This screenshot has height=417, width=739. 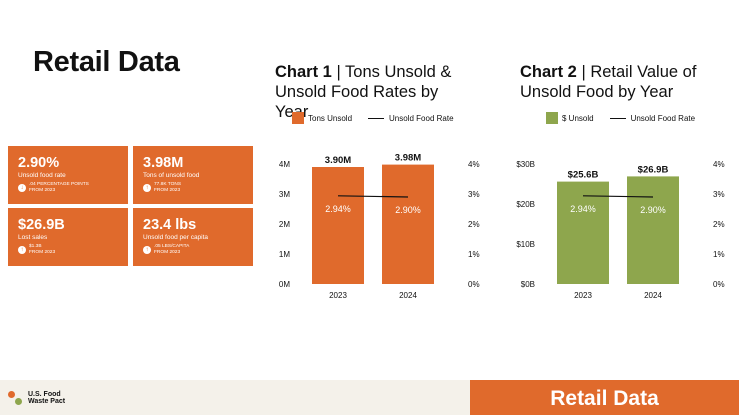 What do you see at coordinates (408, 158) in the screenshot?
I see `chart1-bar-label: 3.98M` at bounding box center [408, 158].